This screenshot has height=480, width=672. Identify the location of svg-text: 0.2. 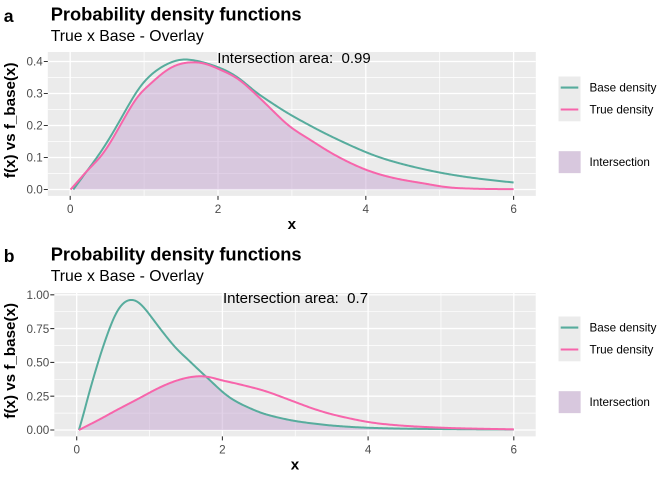
(35, 126).